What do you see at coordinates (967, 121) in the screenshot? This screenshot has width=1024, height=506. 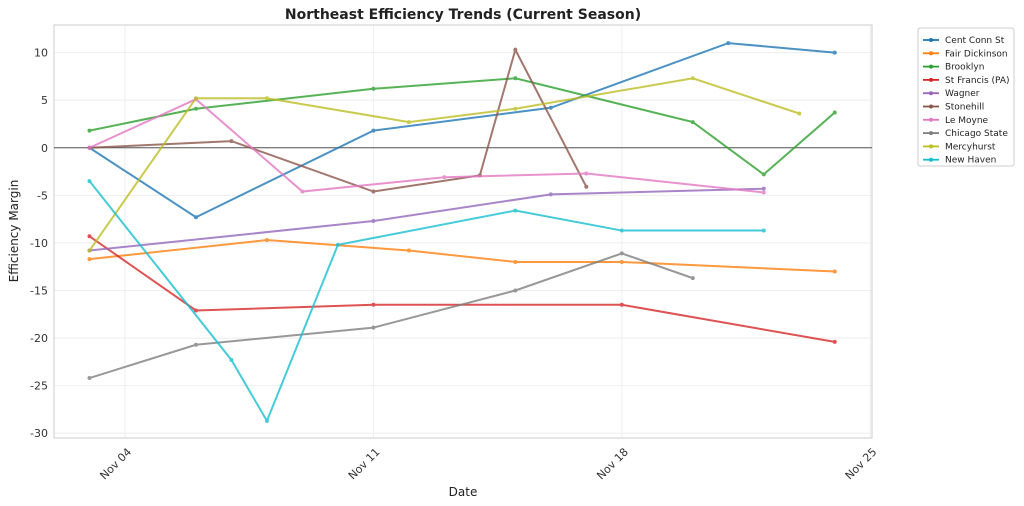 I see `legend-label: Le Moyne` at bounding box center [967, 121].